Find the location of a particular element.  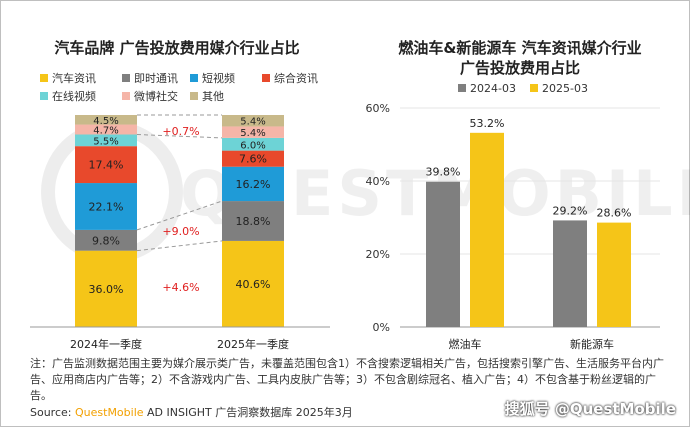

segment-label-0-3: 17.4% is located at coordinates (106, 165).